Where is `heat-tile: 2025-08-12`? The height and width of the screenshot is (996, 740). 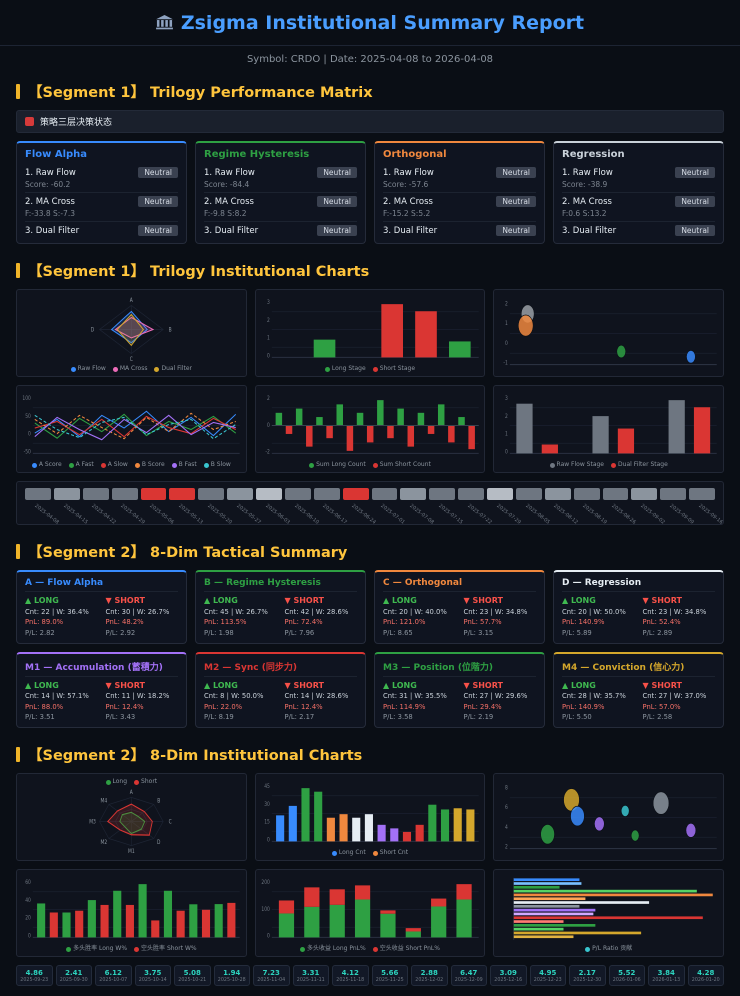 heat-tile: 2025-08-12 is located at coordinates (561, 507).